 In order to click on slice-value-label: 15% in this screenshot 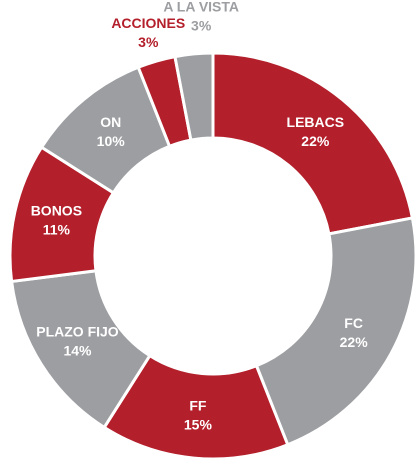, I will do `click(198, 424)`.